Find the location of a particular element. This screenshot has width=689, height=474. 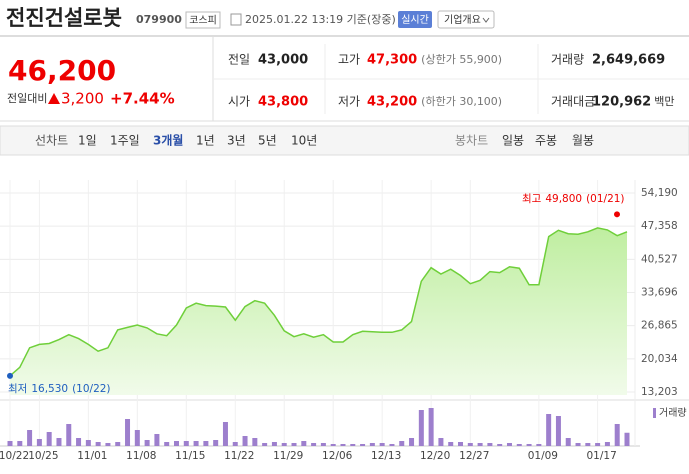

stat-label: 전일 is located at coordinates (239, 60).